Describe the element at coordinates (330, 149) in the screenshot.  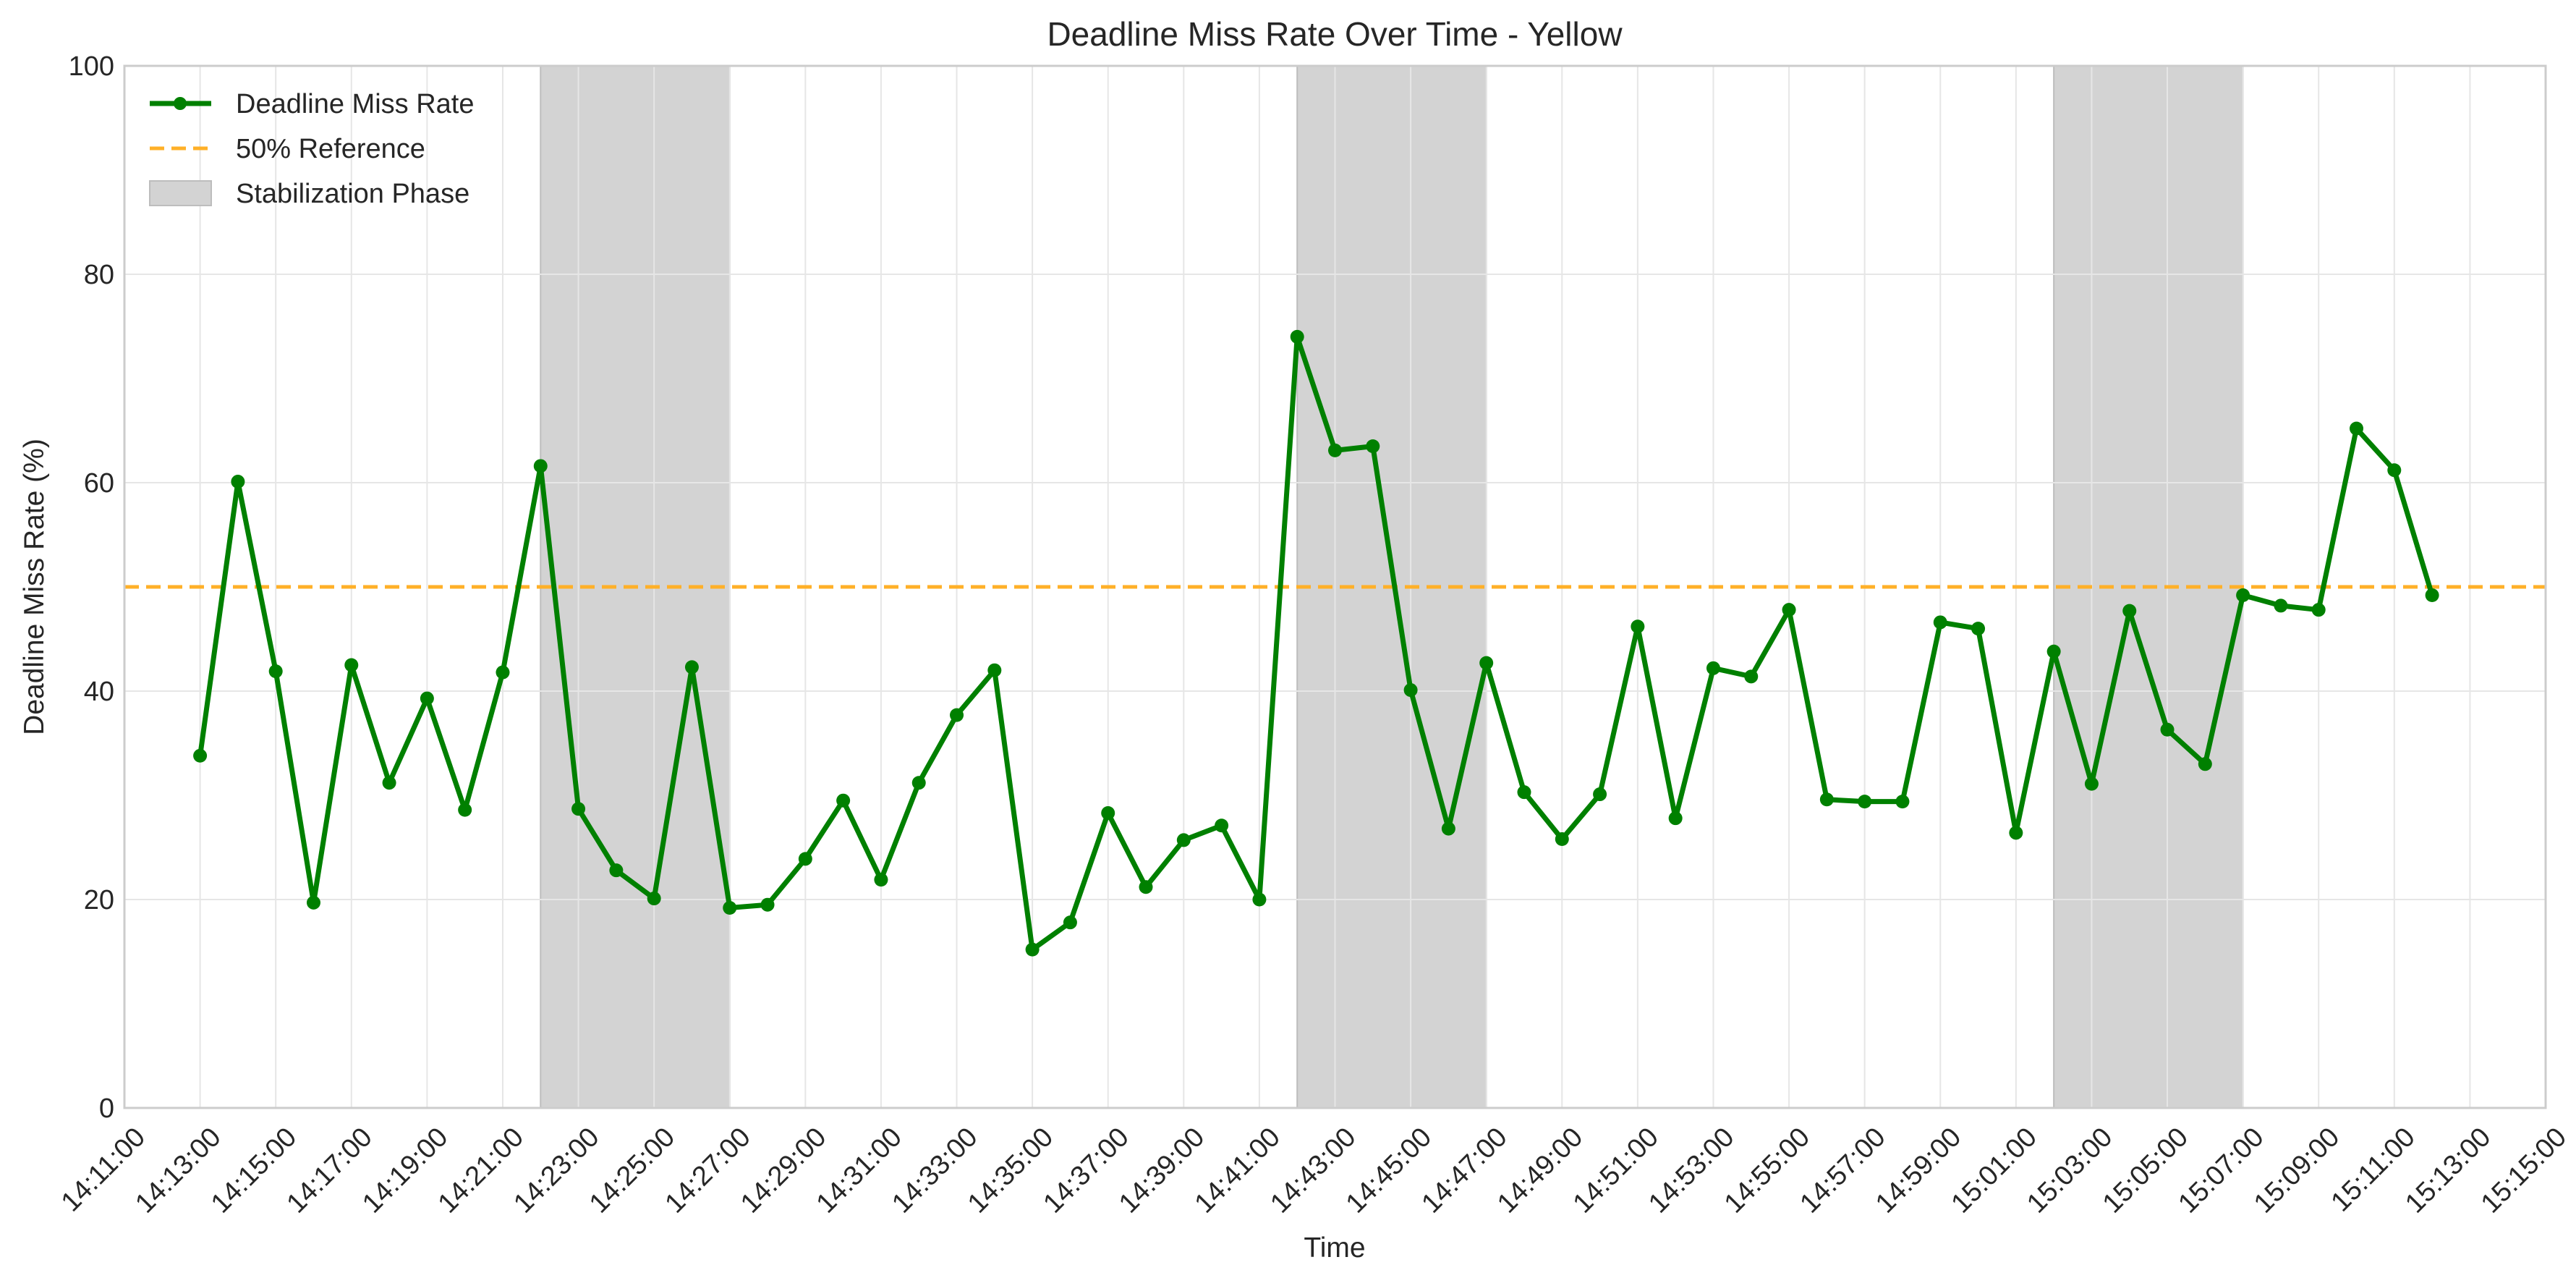
I see `legend-label-reference: 50% Reference` at that location.